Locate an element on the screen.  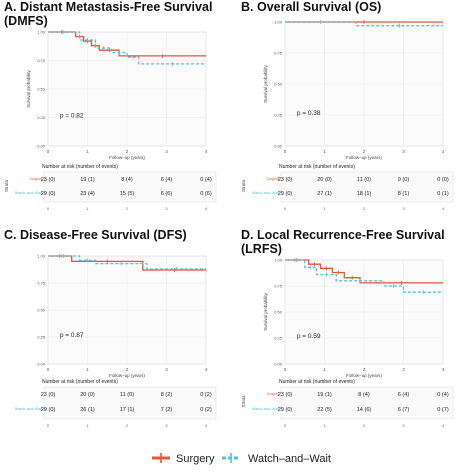
panel-title: C. Disease-Free Survival (DFS) is located at coordinates (95, 235).